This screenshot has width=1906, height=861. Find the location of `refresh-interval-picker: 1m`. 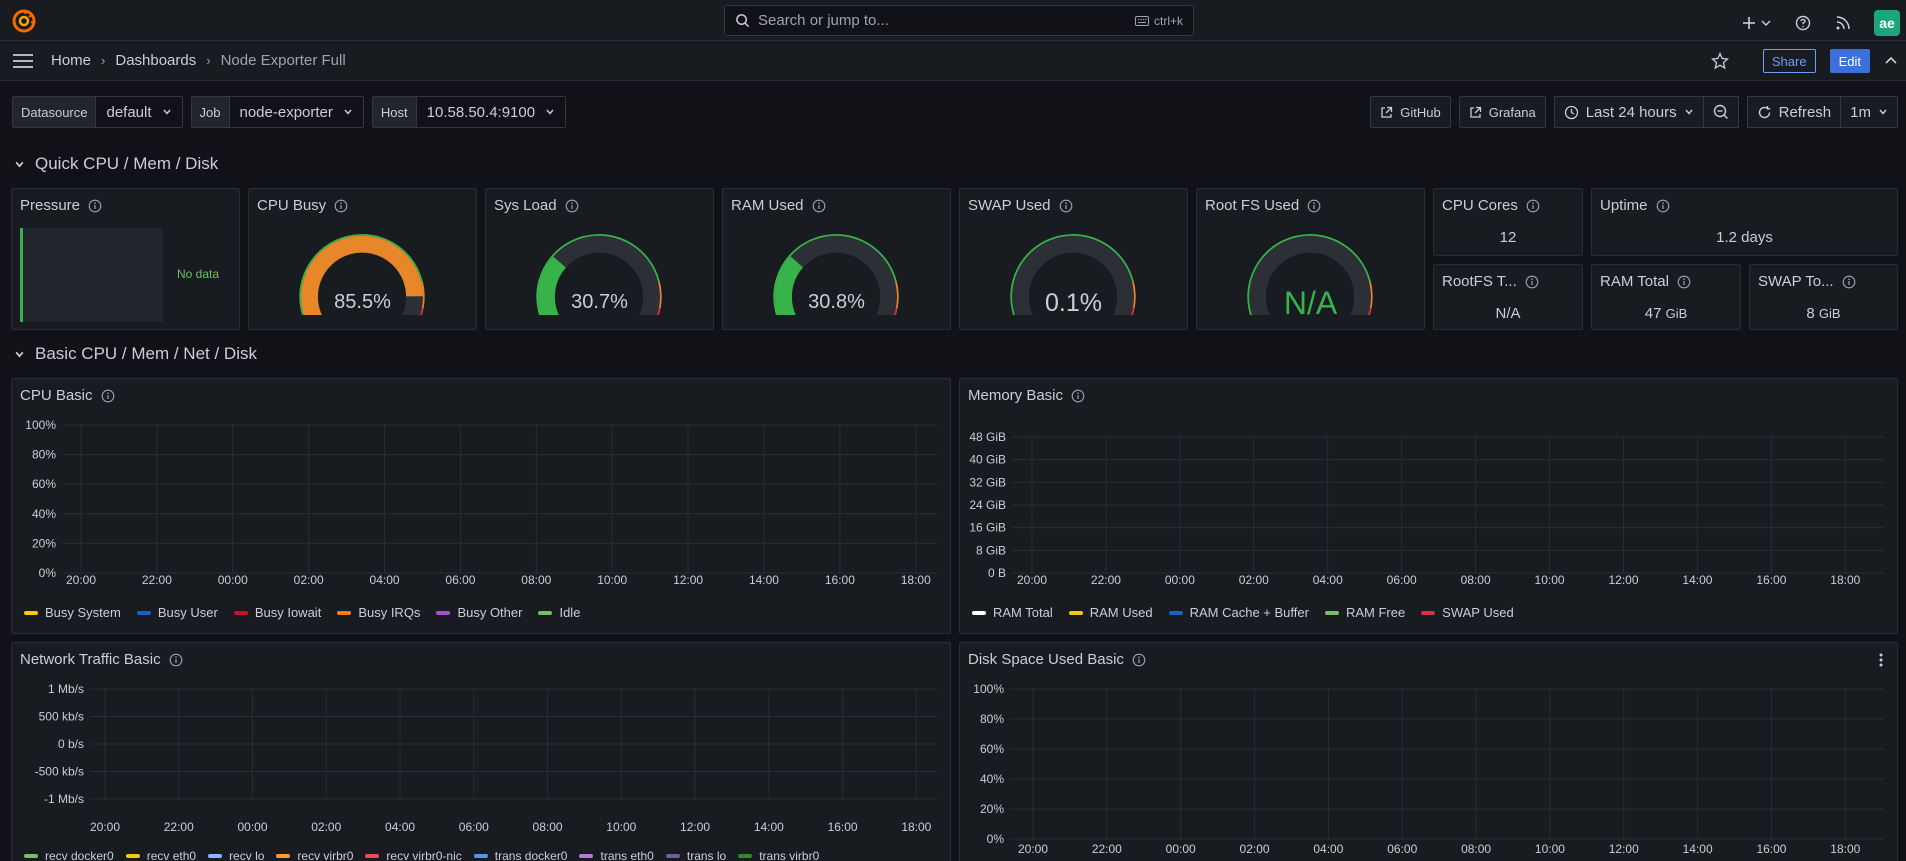

refresh-interval-picker: 1m is located at coordinates (1869, 112).